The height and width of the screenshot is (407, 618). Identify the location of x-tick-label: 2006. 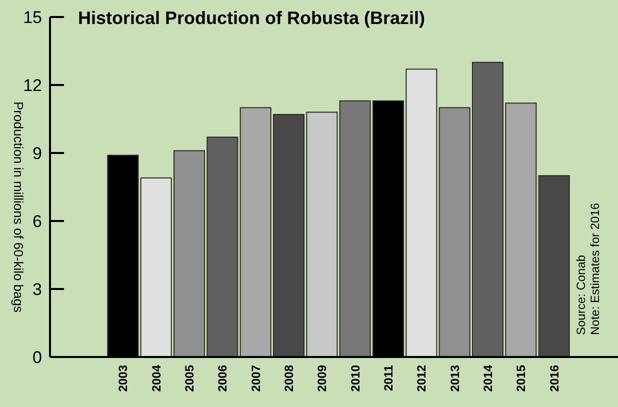
(223, 378).